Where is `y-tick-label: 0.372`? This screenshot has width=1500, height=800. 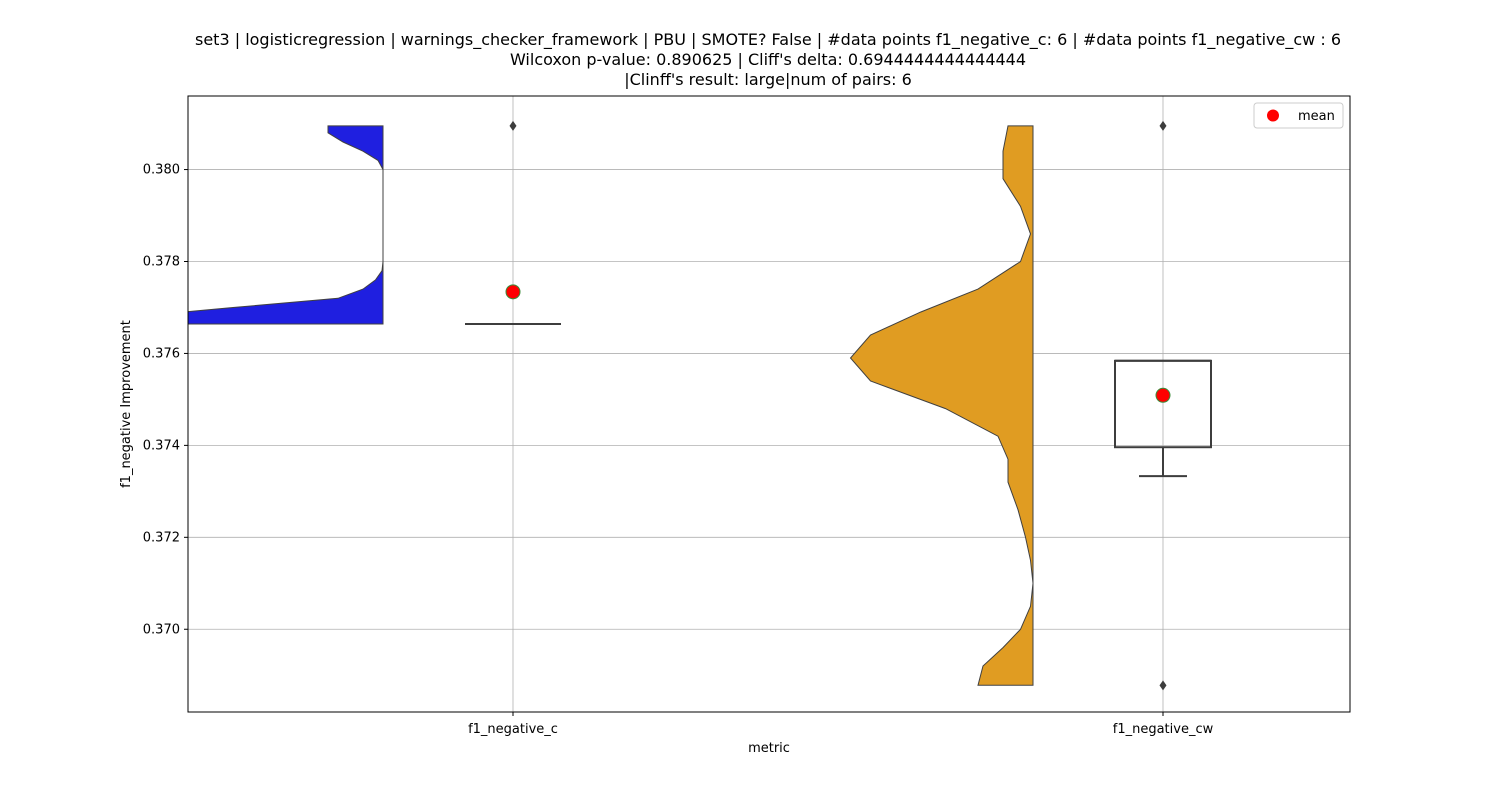 y-tick-label: 0.372 is located at coordinates (161, 537).